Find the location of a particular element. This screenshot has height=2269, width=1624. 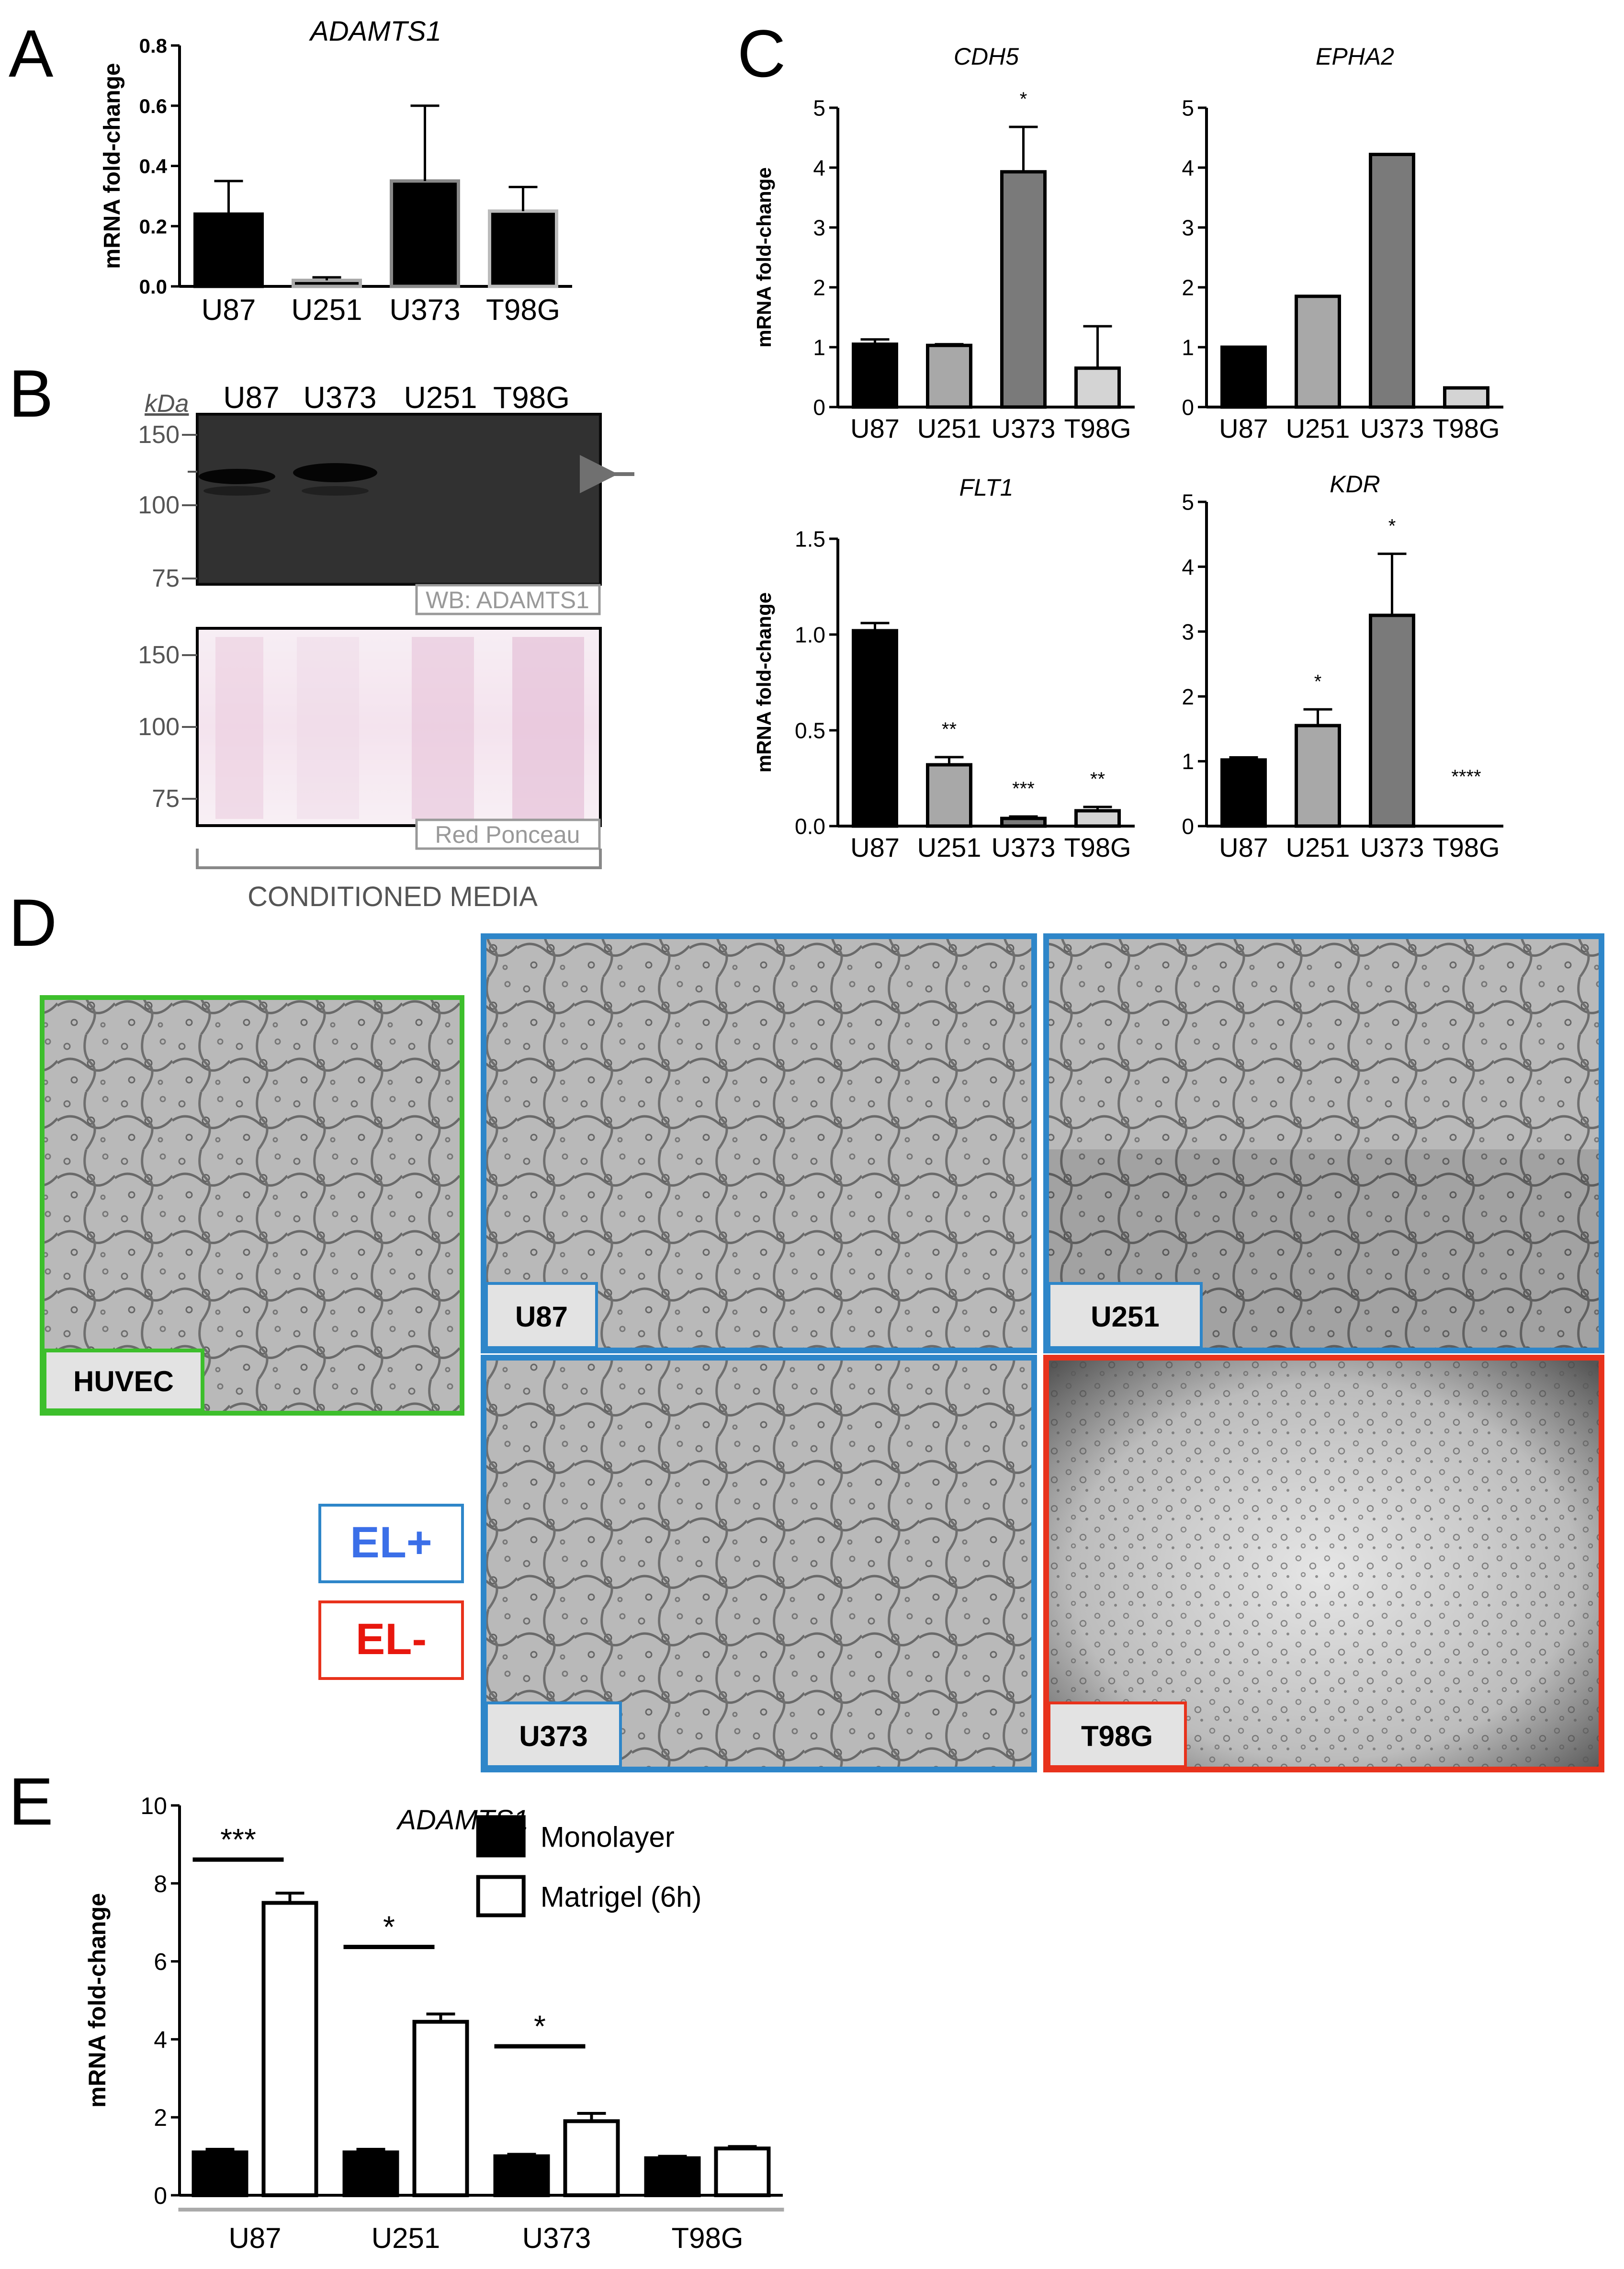

conditioned-media-label: CONDITIONED MEDIA is located at coordinates (393, 896).